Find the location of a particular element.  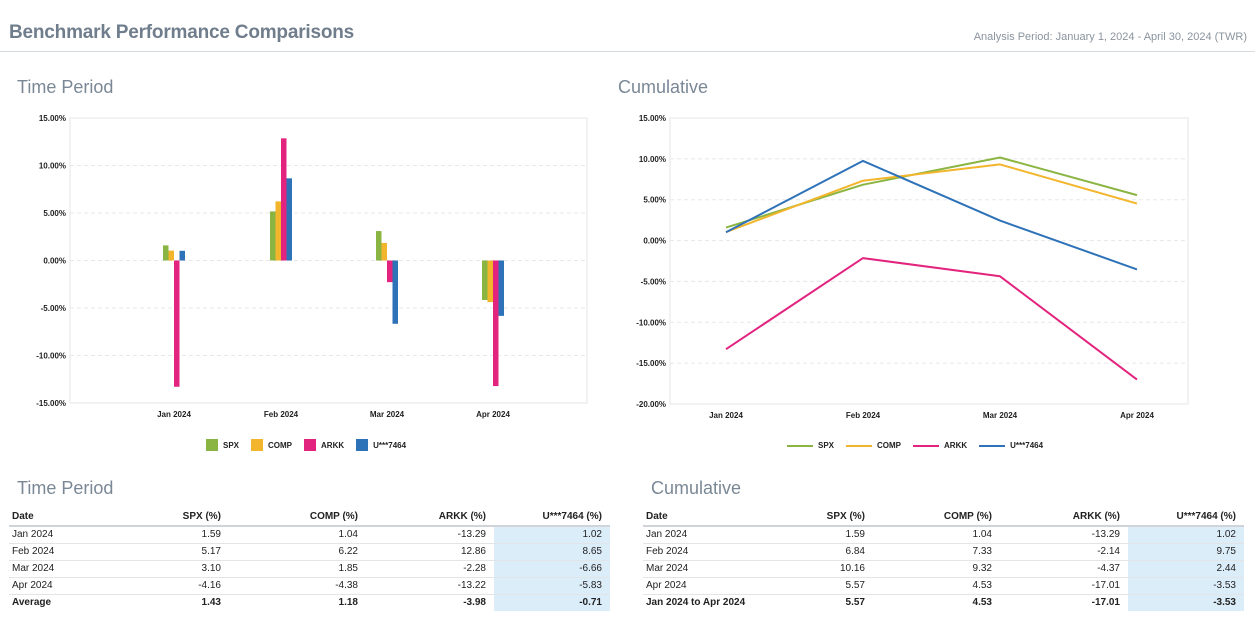

bar-arkk-mar-2024 is located at coordinates (390, 271).